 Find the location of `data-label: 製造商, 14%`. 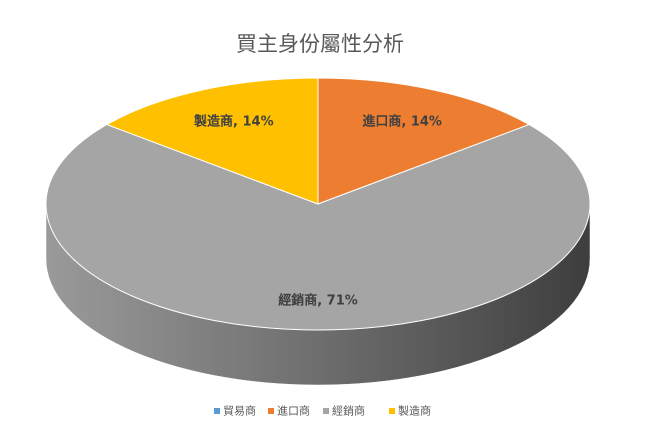

data-label: 製造商, 14% is located at coordinates (233, 122).